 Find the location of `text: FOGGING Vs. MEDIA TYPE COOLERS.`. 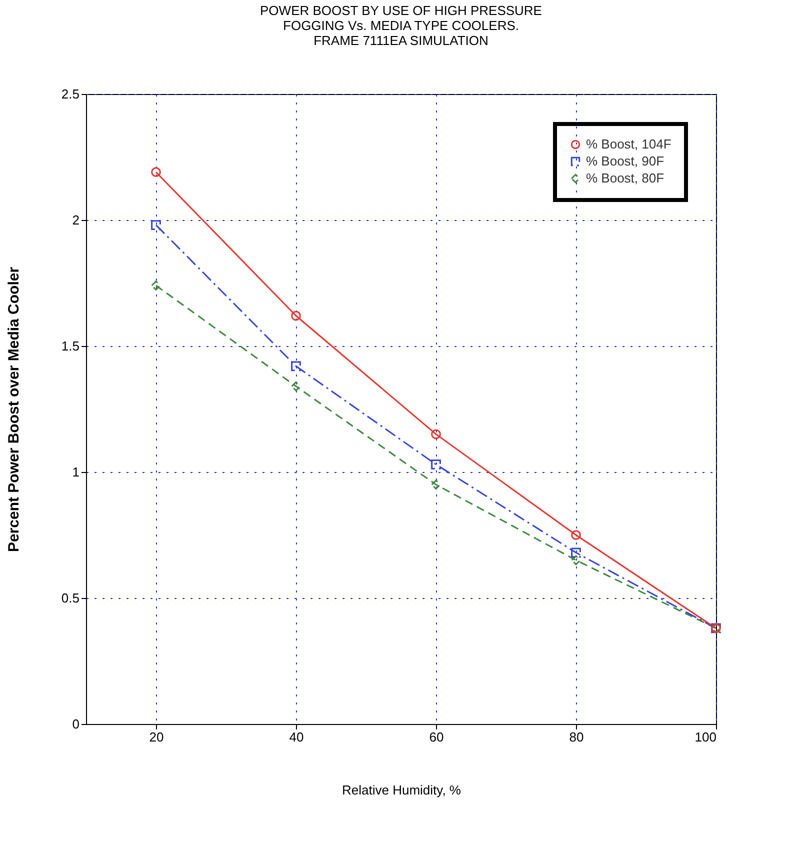

text: FOGGING Vs. MEDIA TYPE COOLERS. is located at coordinates (401, 25).